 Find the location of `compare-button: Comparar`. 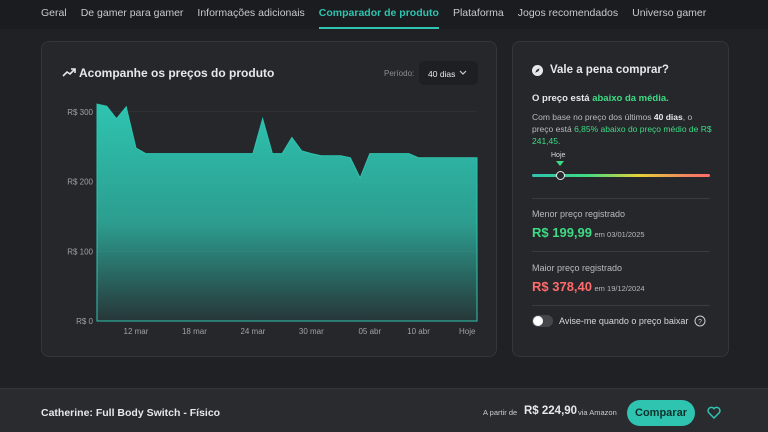

compare-button: Comparar is located at coordinates (661, 413).